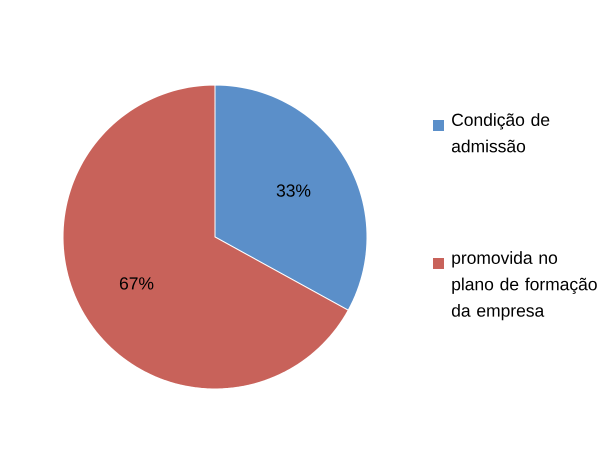 The height and width of the screenshot is (452, 605). What do you see at coordinates (137, 283) in the screenshot?
I see `data-label: 67%` at bounding box center [137, 283].